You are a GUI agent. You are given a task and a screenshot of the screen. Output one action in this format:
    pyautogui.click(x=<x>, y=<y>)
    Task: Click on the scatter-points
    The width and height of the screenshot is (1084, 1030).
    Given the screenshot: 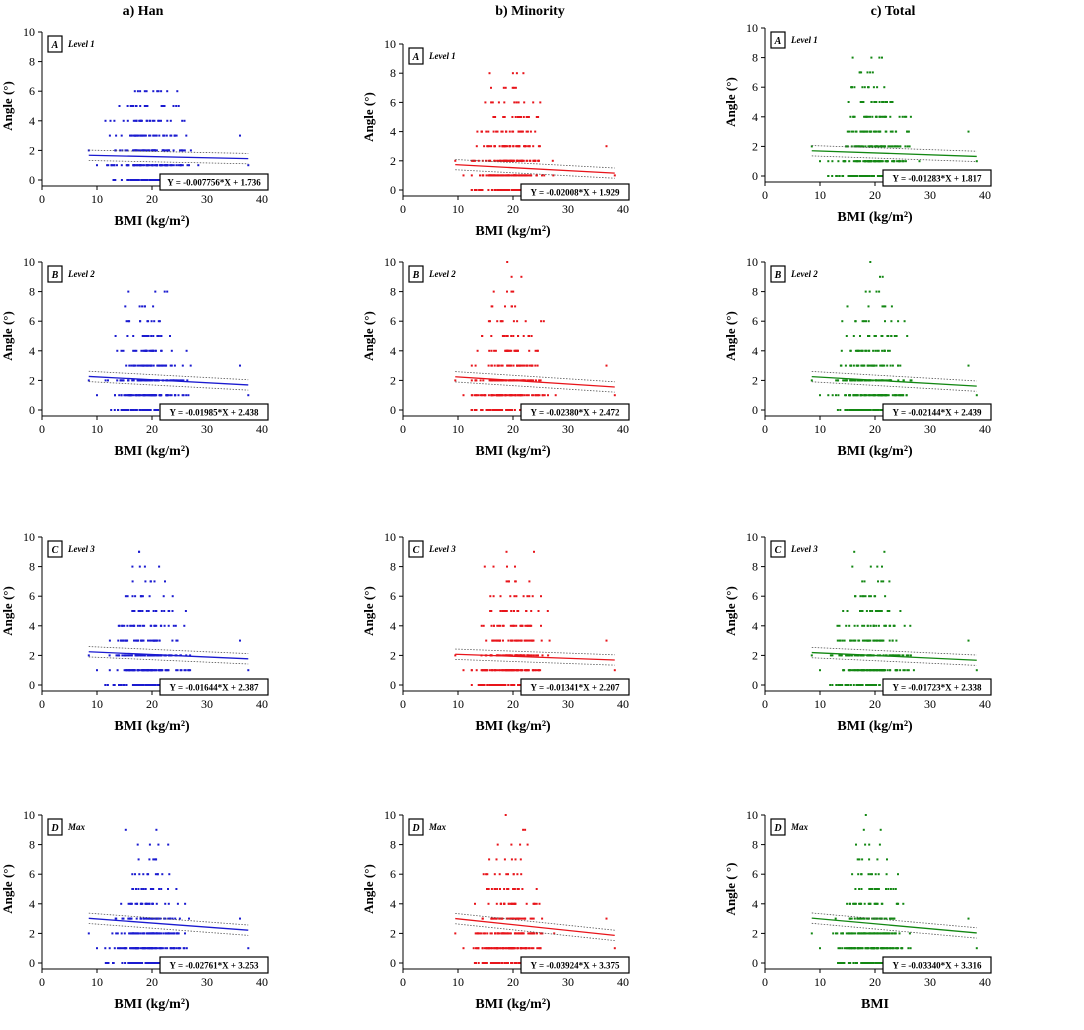 What is the action you would take?
    pyautogui.click(x=168, y=135)
    